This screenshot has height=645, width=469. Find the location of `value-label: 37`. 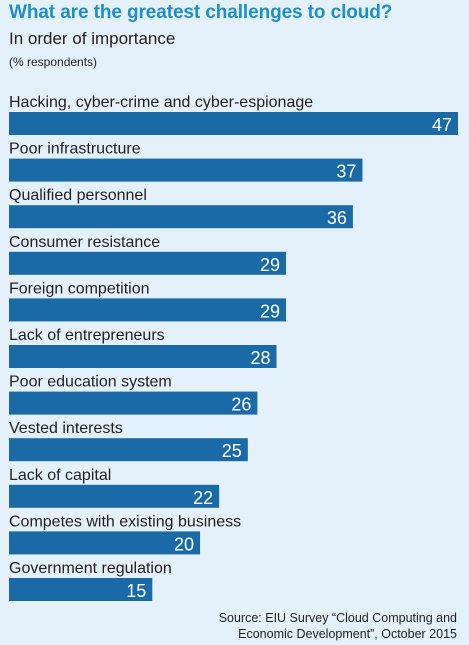

value-label: 37 is located at coordinates (346, 172).